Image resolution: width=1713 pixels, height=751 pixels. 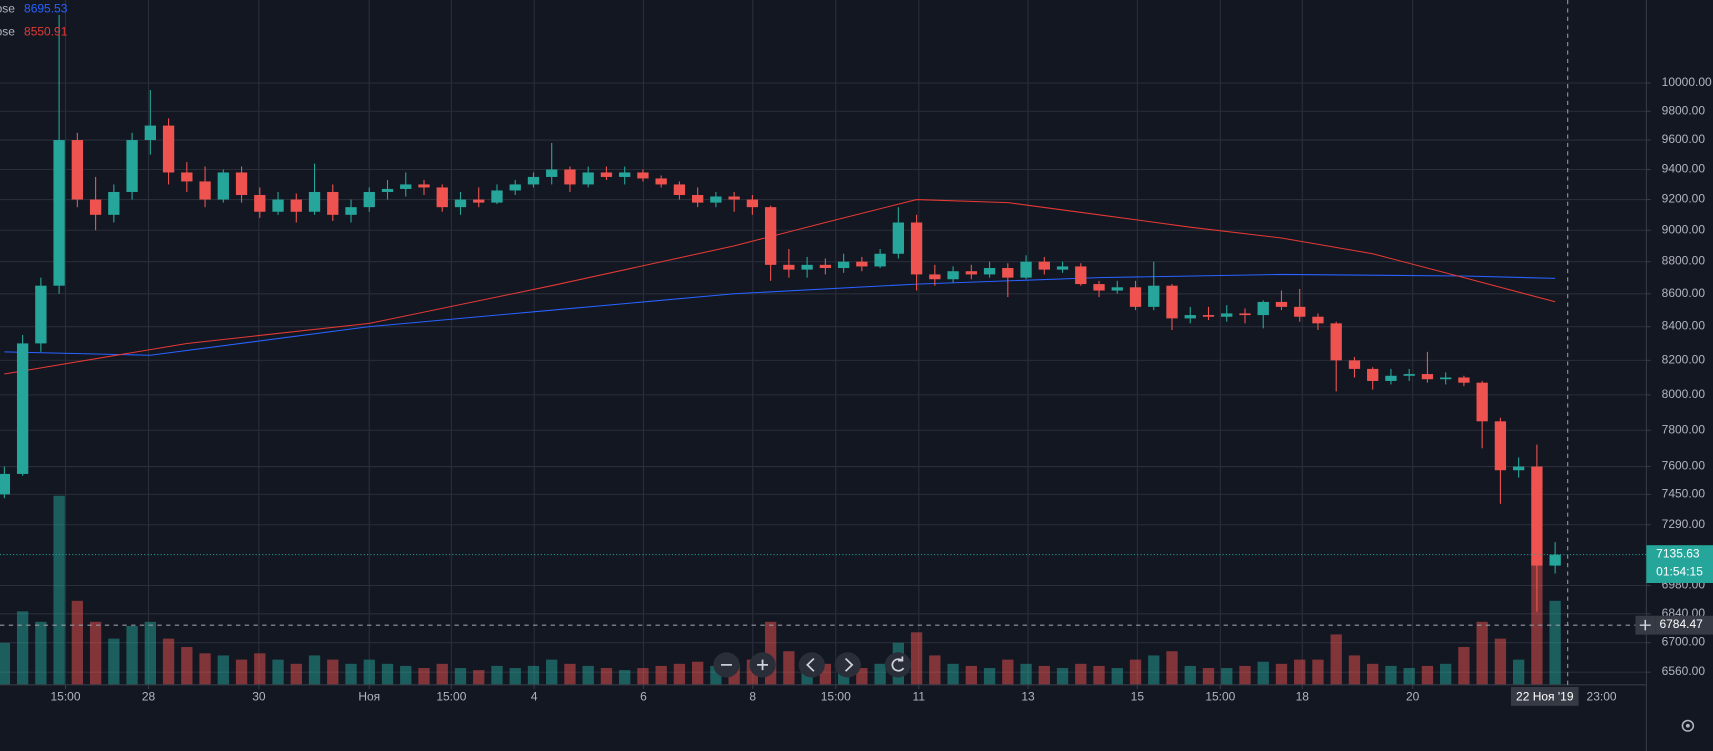 I want to click on scroll-left-button, so click(x=811, y=665).